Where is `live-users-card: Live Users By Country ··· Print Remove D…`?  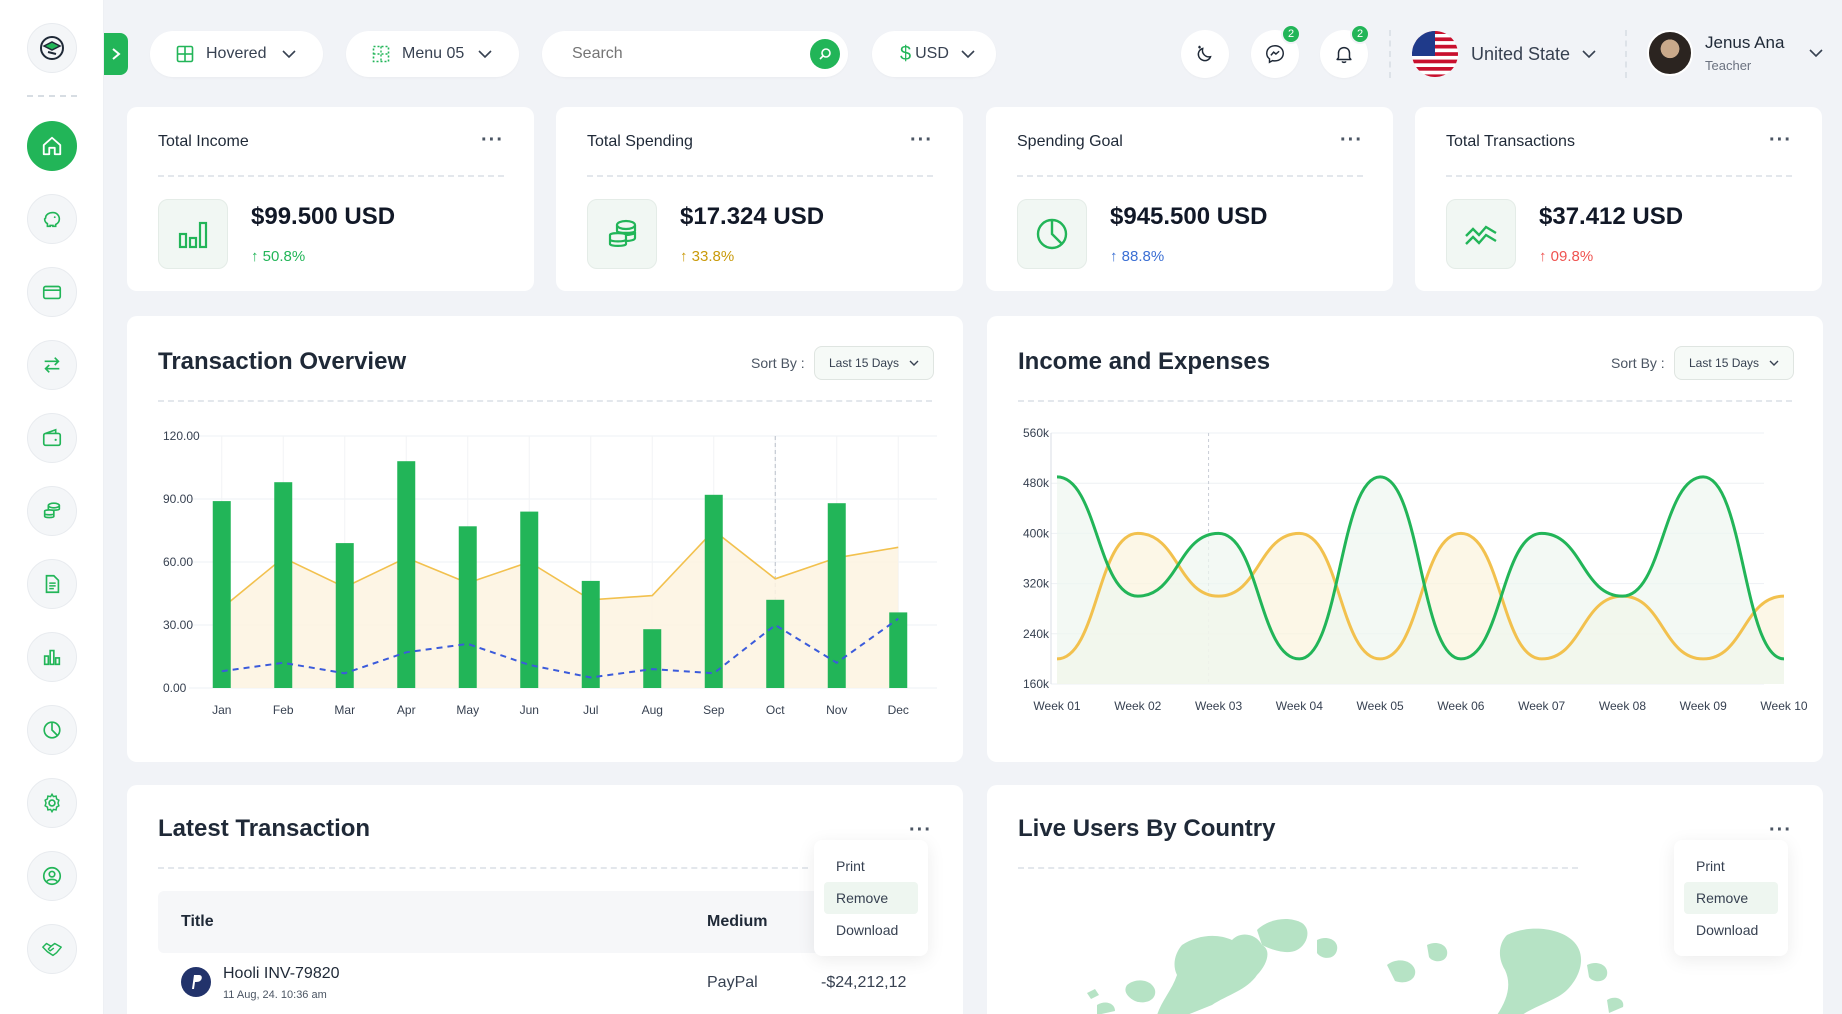 live-users-card: Live Users By Country ··· Print Remove D… is located at coordinates (1405, 899).